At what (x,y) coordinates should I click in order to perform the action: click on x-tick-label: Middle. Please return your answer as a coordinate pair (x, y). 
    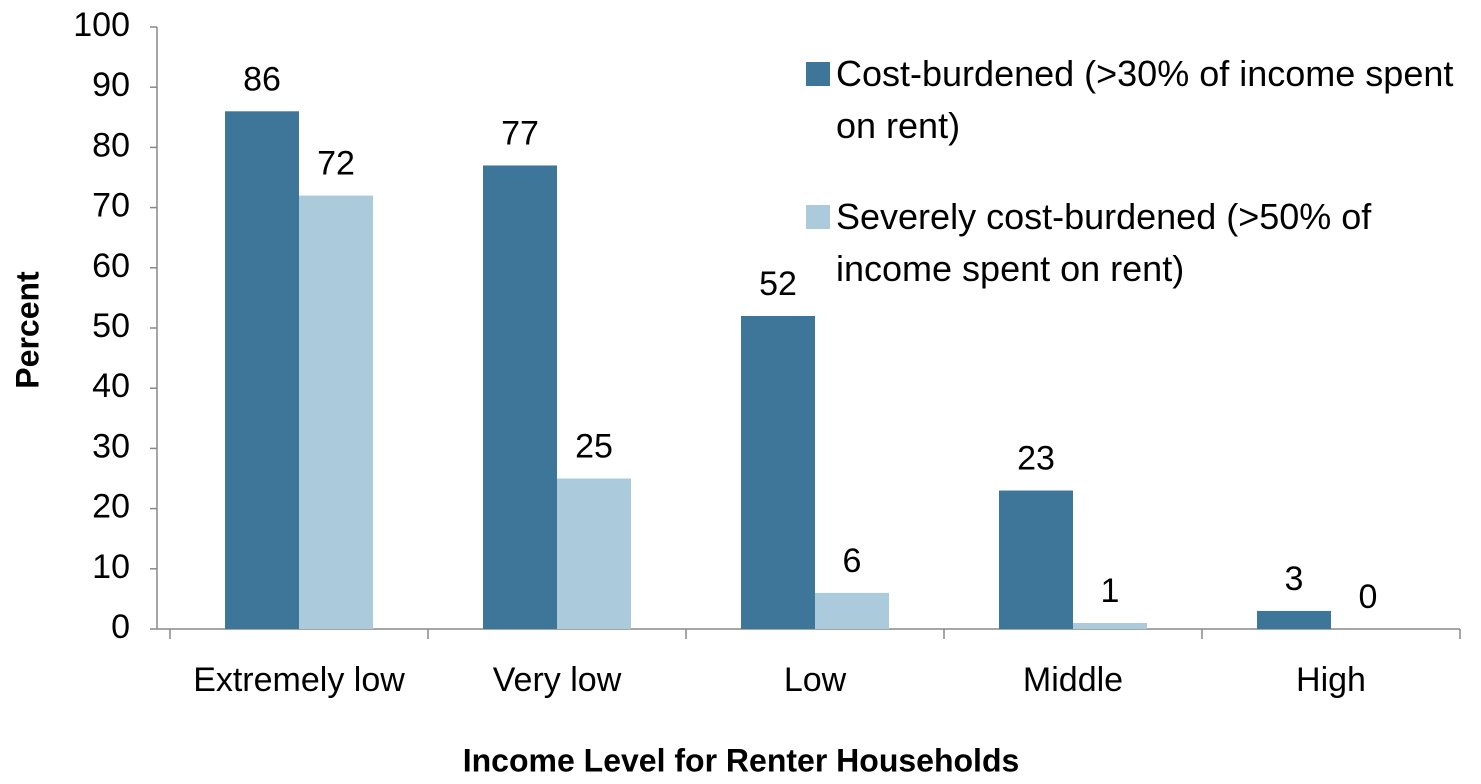
    Looking at the image, I should click on (1073, 680).